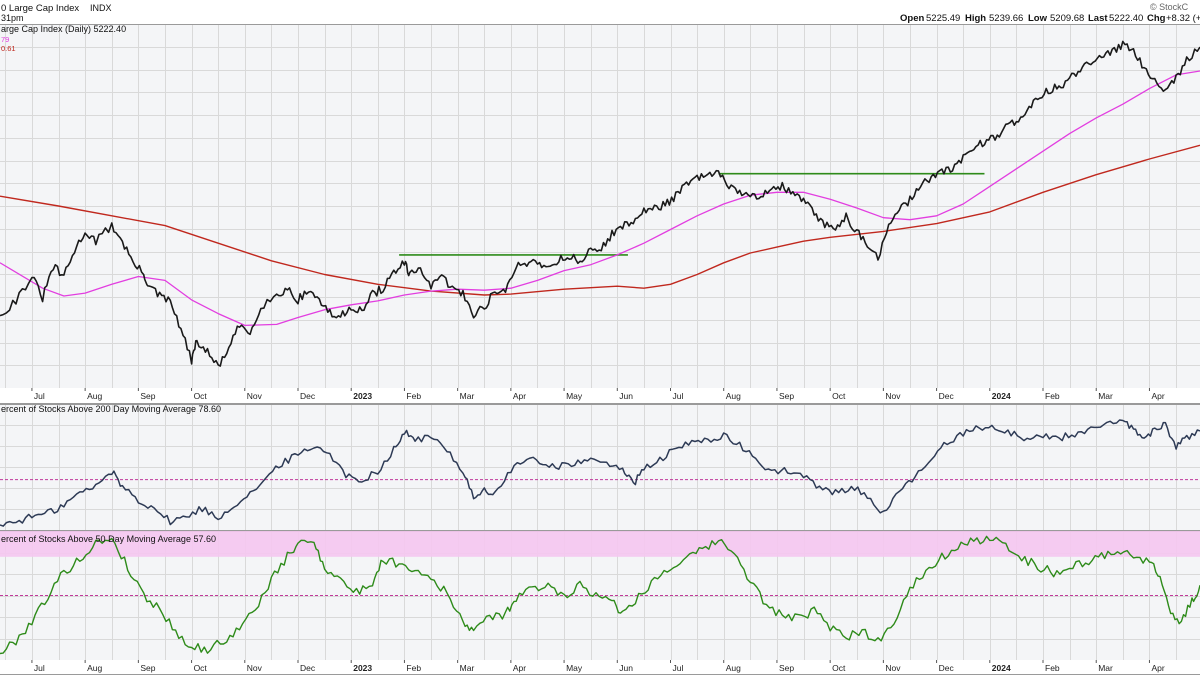 This screenshot has height=680, width=1200. I want to click on exchange-label: INDX, so click(101, 8).